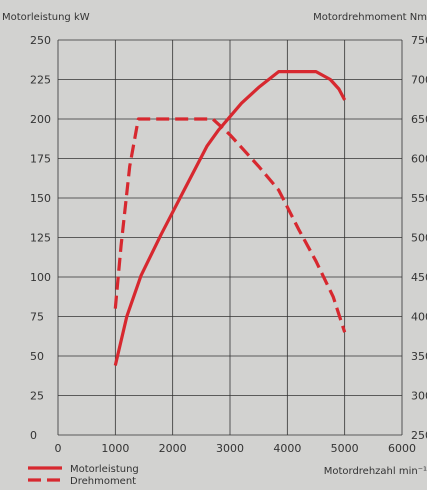  What do you see at coordinates (419, 159) in the screenshot?
I see `y-right-tick-label: 600` at bounding box center [419, 159].